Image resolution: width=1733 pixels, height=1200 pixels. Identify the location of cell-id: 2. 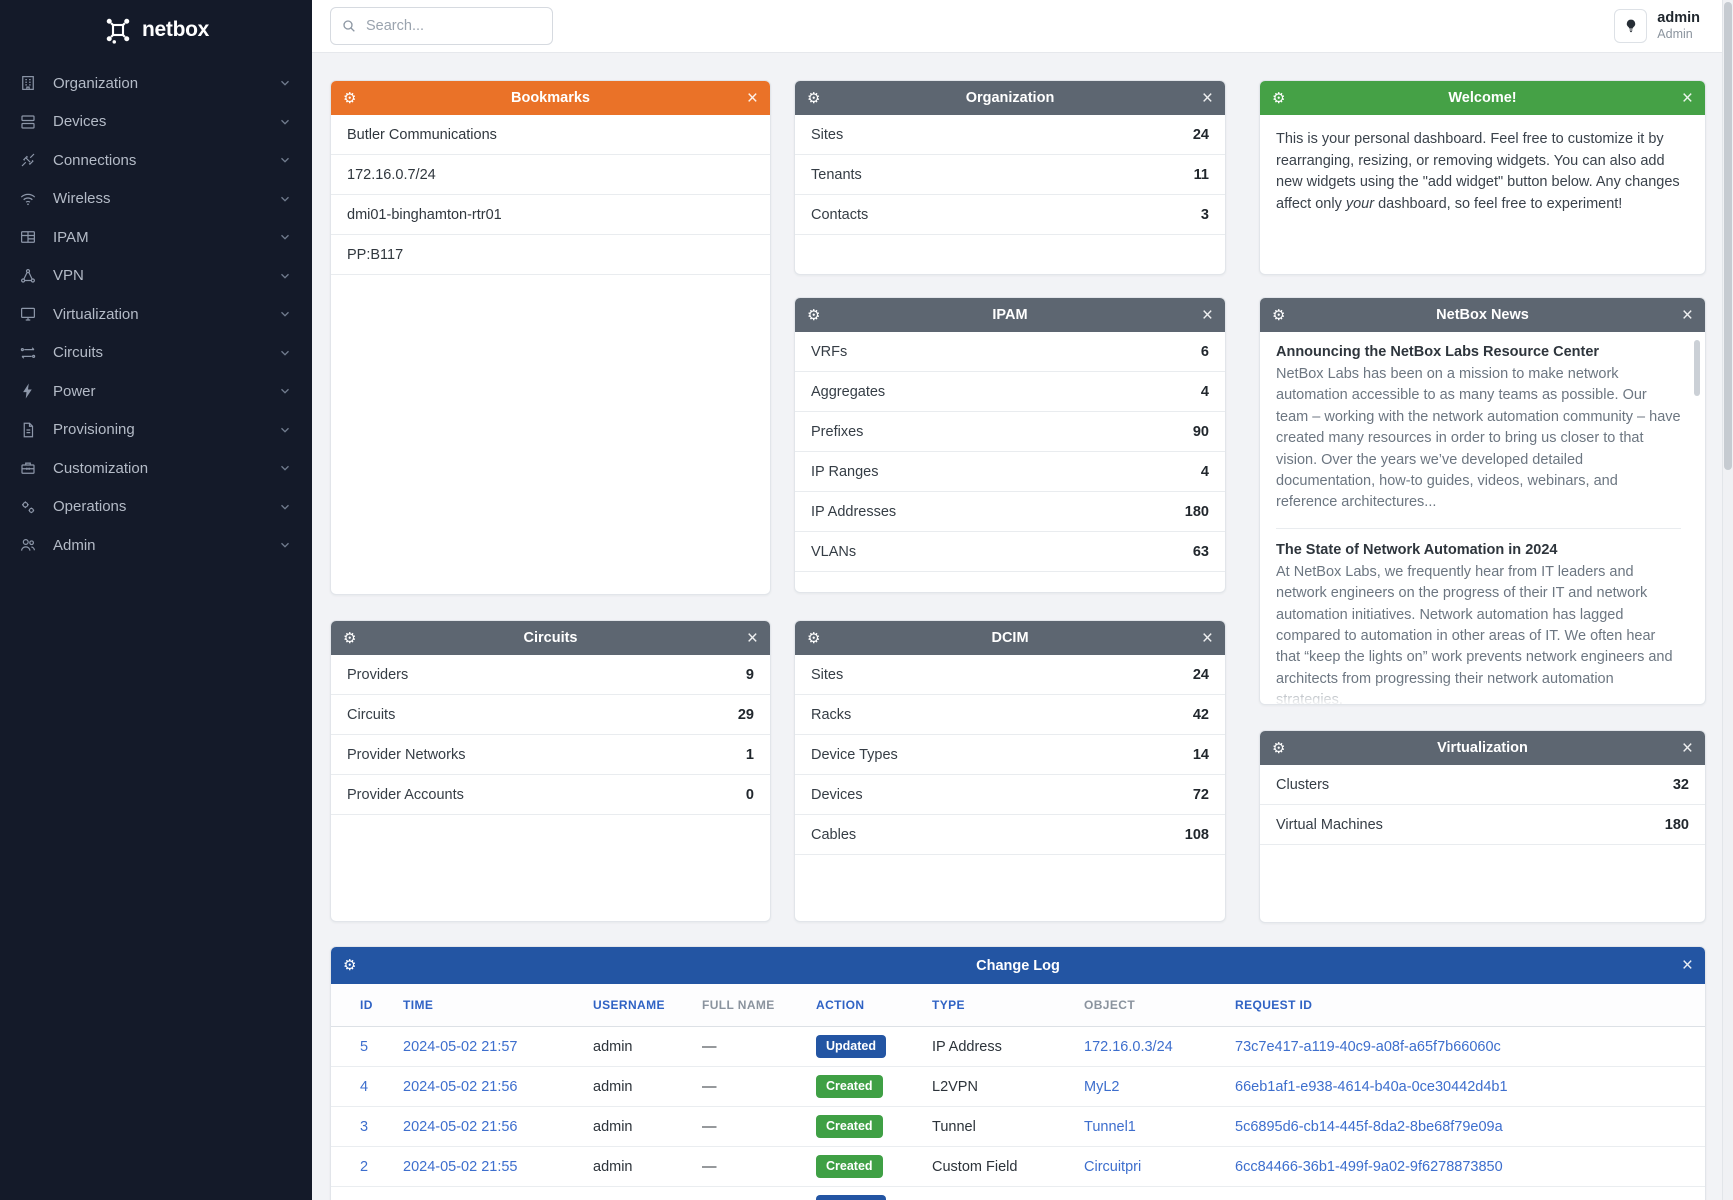
(364, 1166).